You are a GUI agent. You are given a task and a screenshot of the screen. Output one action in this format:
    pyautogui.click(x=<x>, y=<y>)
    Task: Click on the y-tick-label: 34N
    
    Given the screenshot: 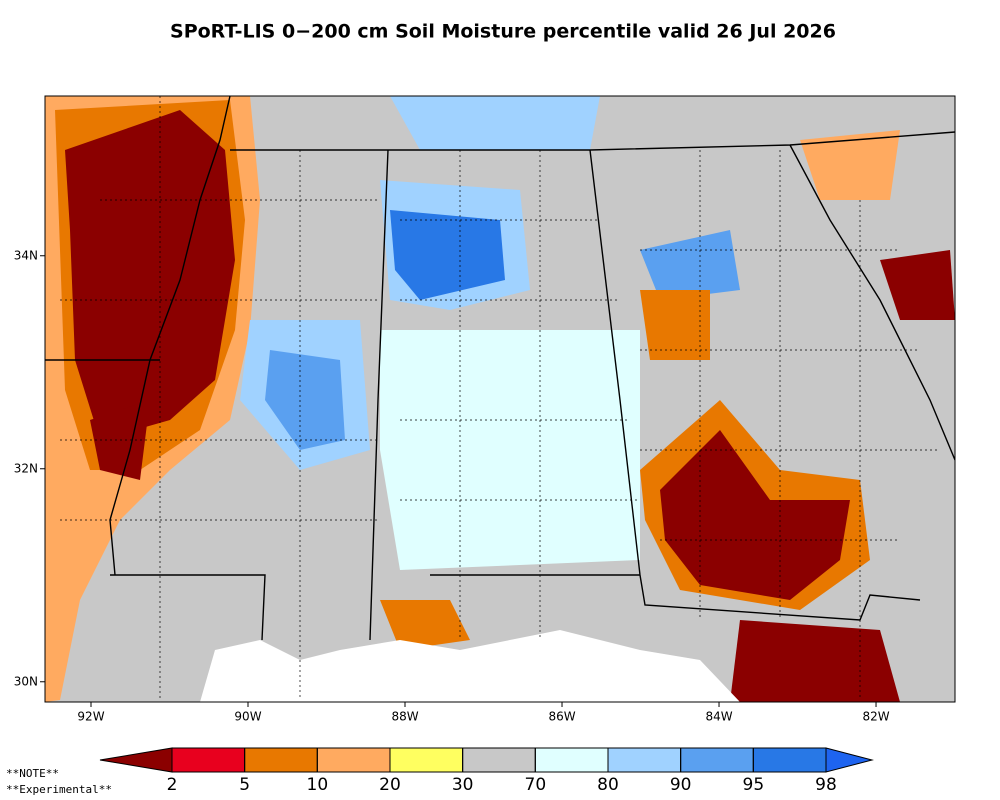 What is the action you would take?
    pyautogui.click(x=26, y=255)
    